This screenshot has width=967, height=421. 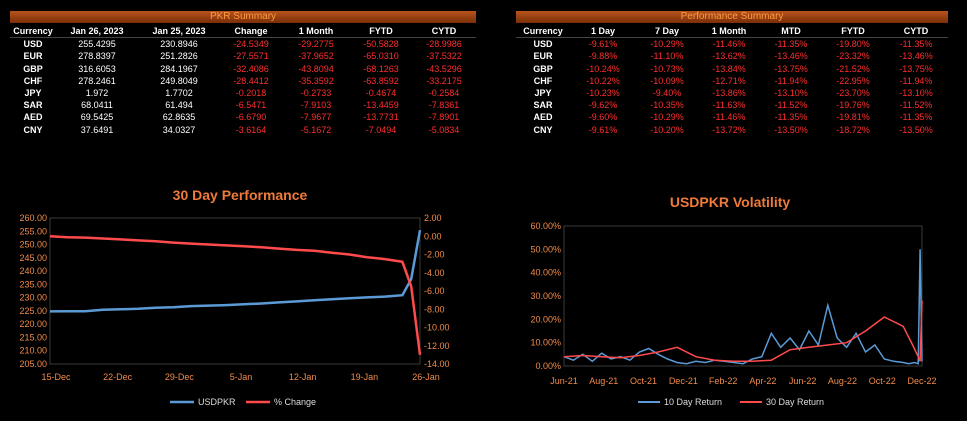 I want to click on y-left-tick-label: 215.00, so click(x=33, y=337).